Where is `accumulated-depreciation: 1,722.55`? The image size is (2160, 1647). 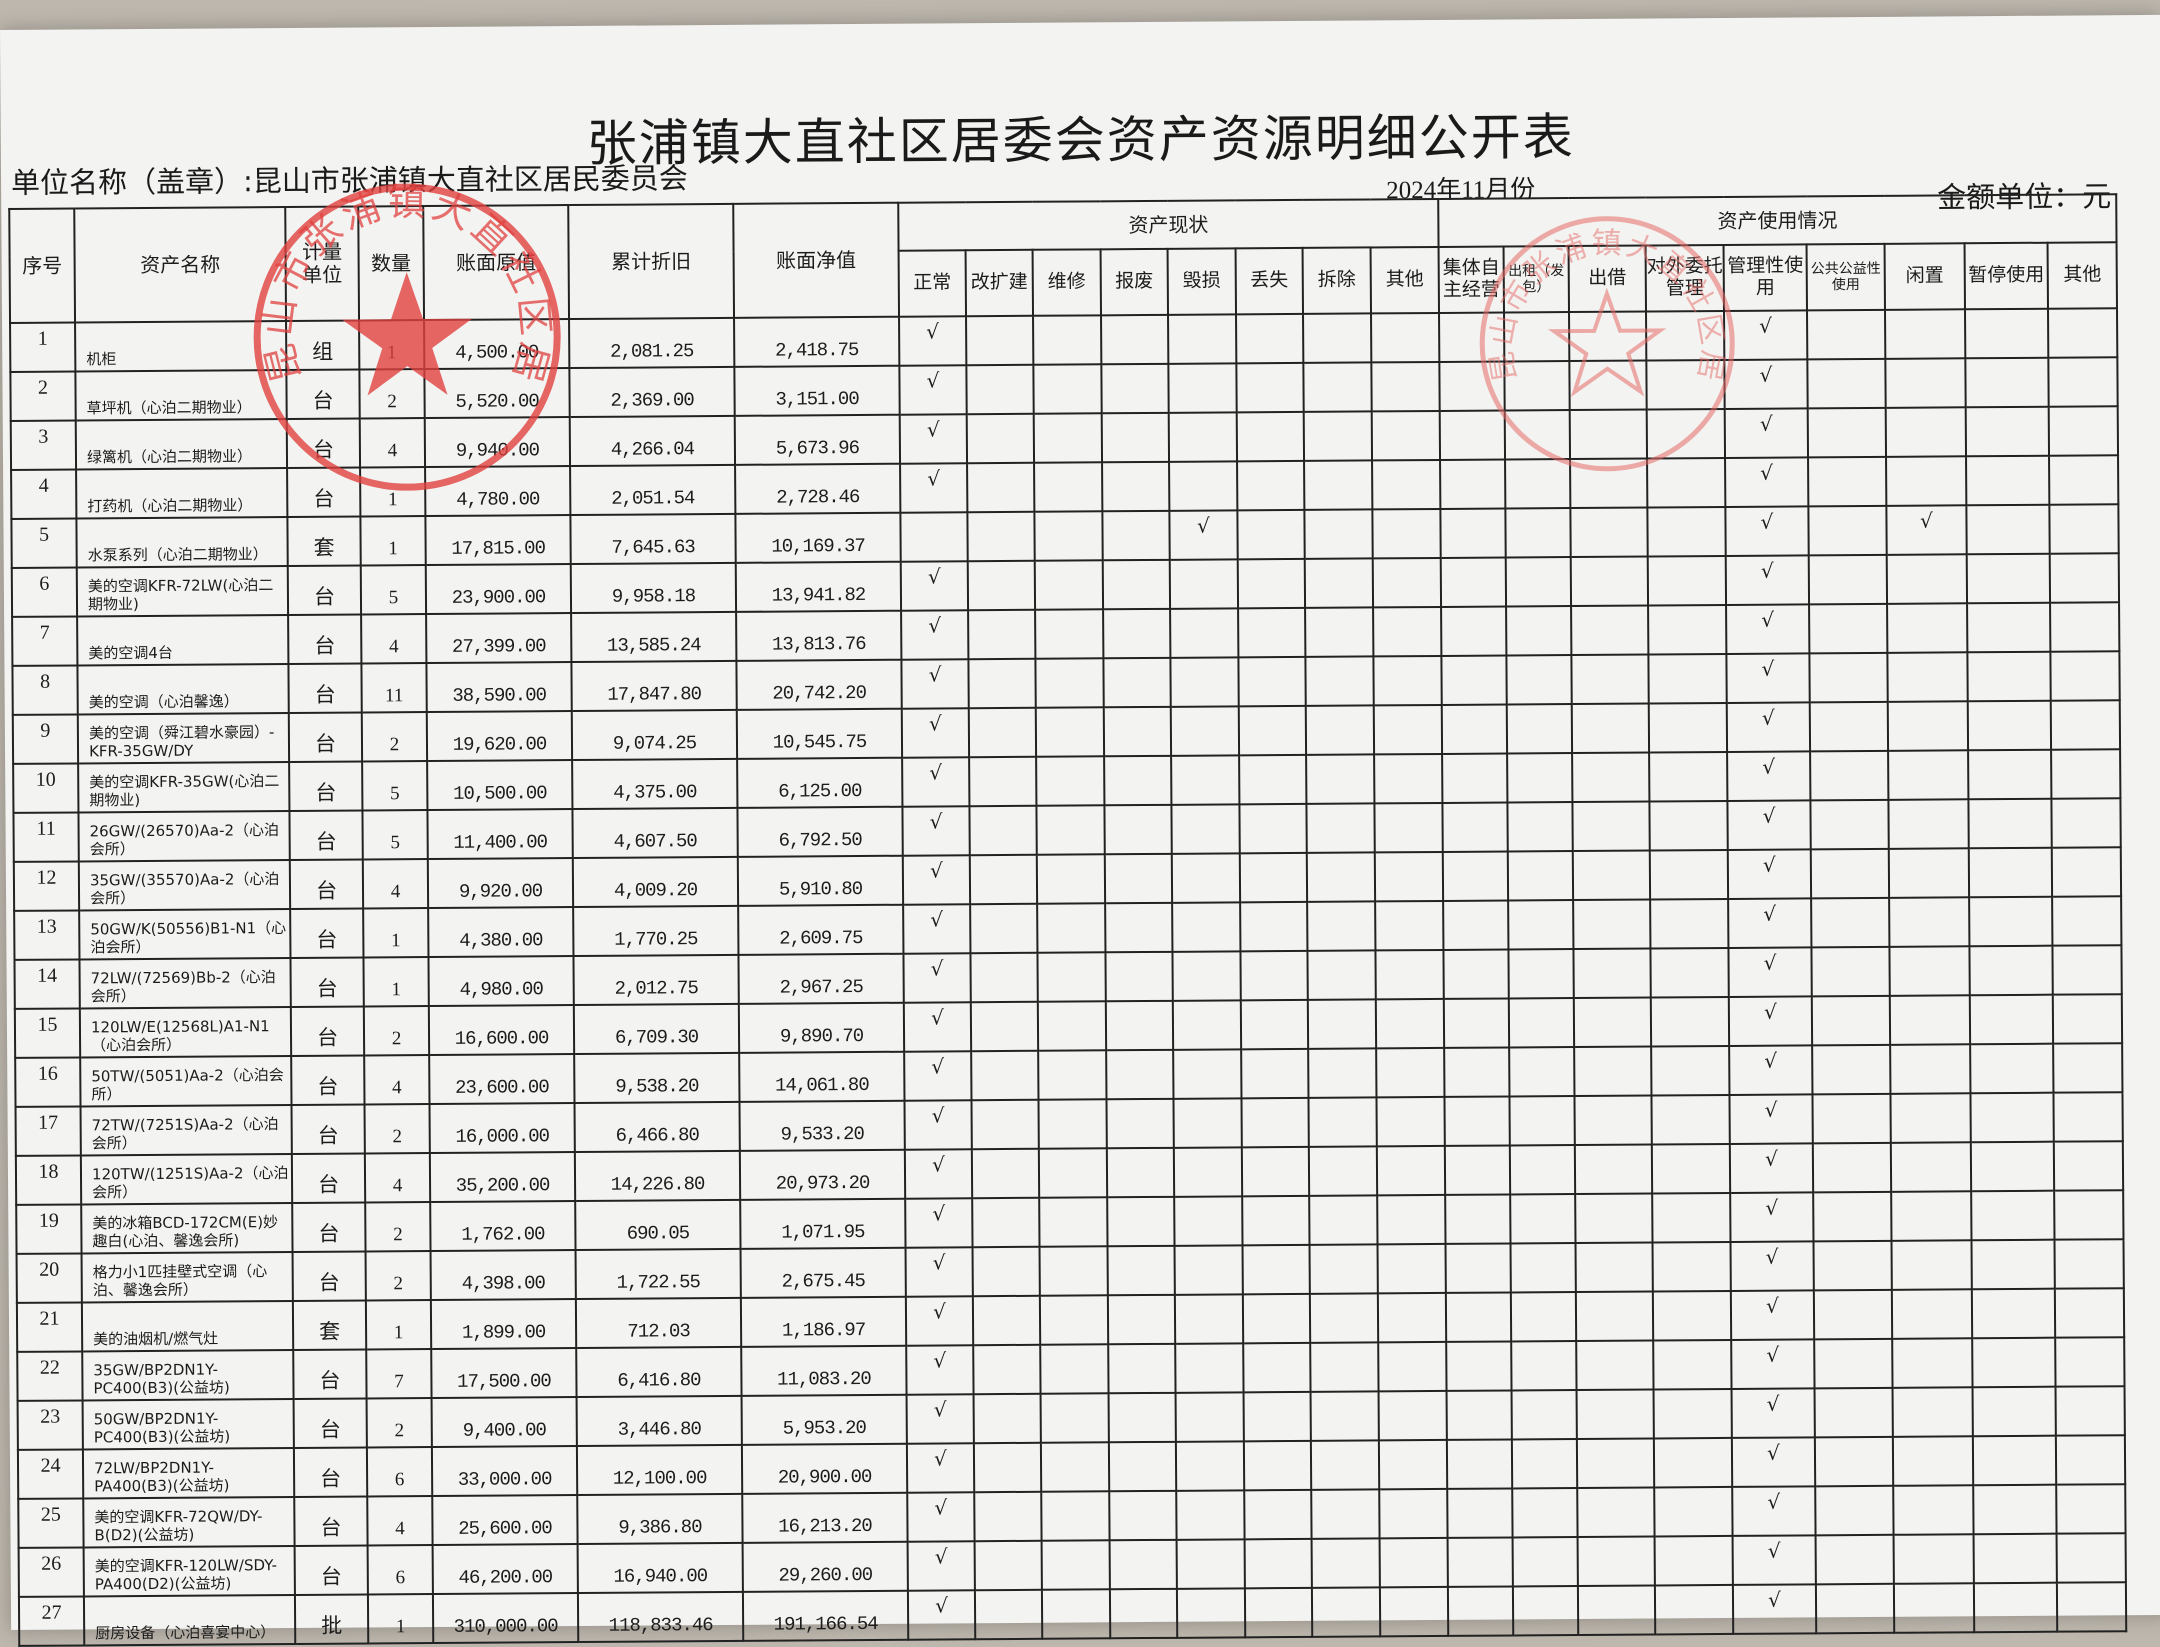
accumulated-depreciation: 1,722.55 is located at coordinates (658, 1274).